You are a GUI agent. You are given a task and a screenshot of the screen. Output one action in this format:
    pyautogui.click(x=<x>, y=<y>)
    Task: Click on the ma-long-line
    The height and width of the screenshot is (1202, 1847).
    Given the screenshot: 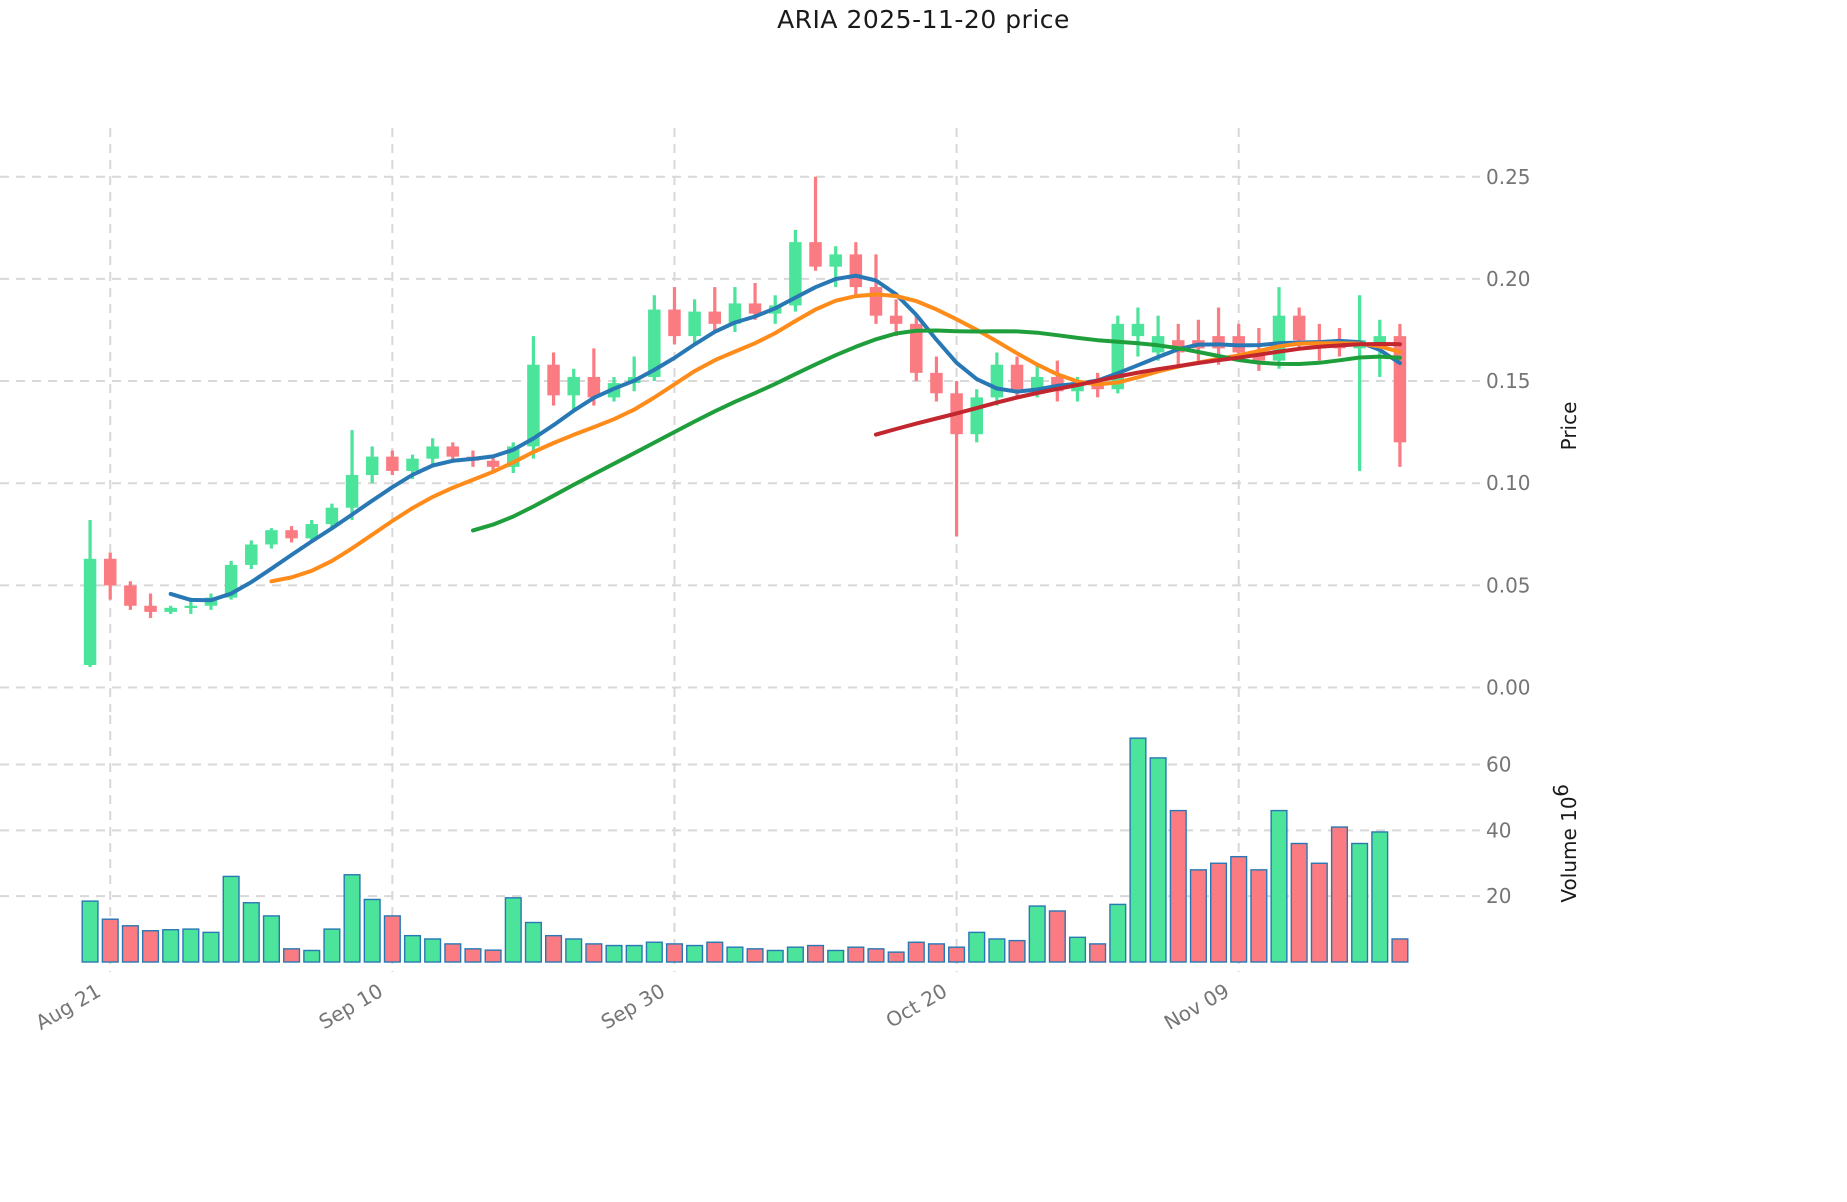 What is the action you would take?
    pyautogui.click(x=936, y=430)
    